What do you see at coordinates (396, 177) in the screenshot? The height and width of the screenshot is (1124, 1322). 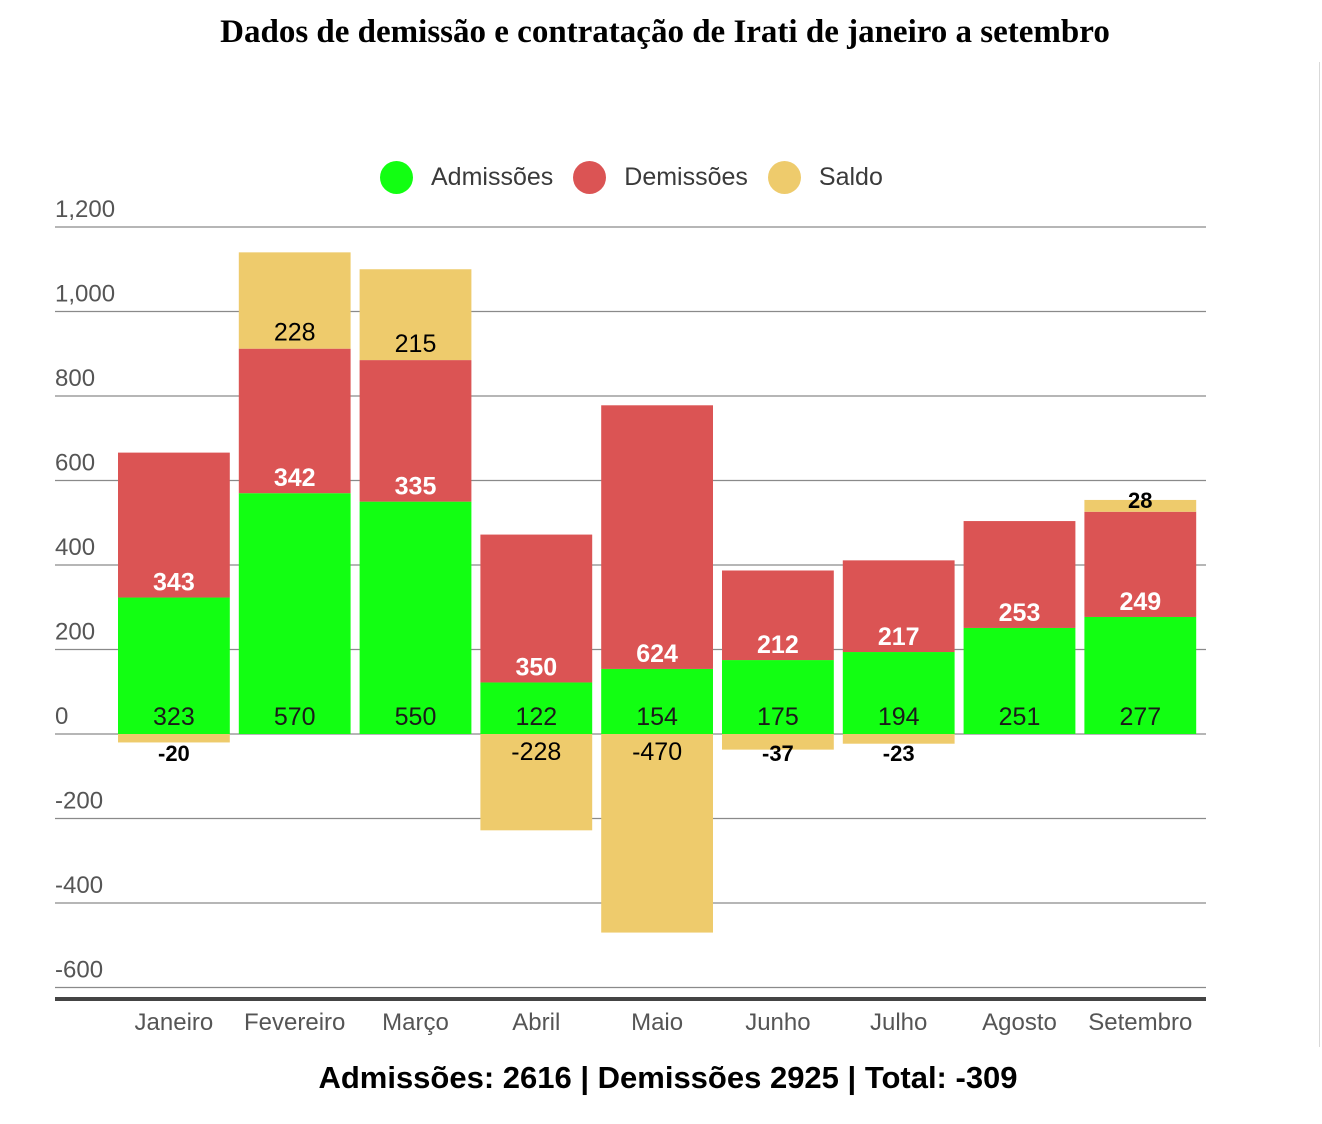 I see `legend-swatch-admissoes` at bounding box center [396, 177].